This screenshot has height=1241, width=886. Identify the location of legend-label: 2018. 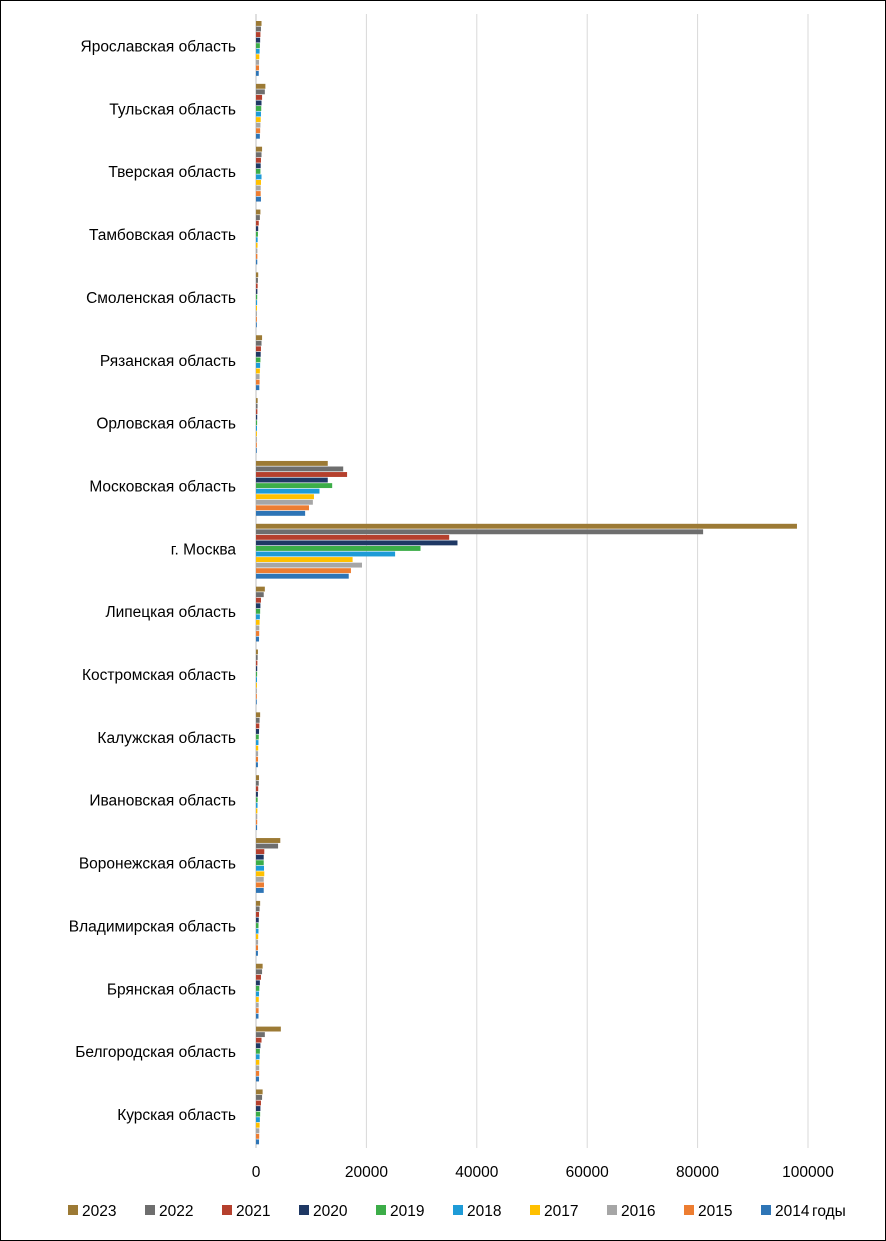
(484, 1211).